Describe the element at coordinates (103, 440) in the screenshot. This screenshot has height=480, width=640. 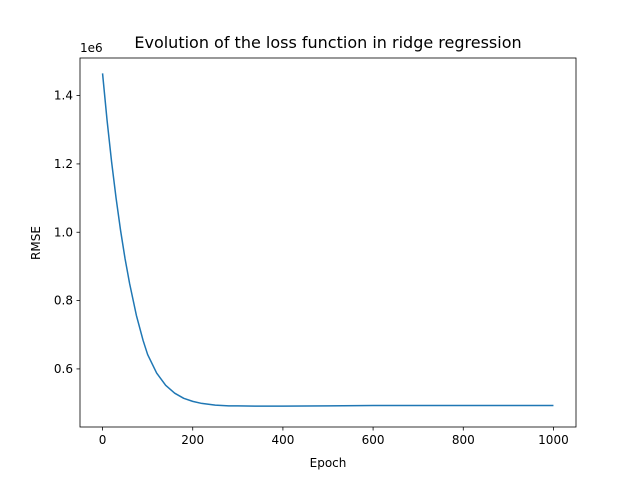
I see `x-tick-label: 0` at that location.